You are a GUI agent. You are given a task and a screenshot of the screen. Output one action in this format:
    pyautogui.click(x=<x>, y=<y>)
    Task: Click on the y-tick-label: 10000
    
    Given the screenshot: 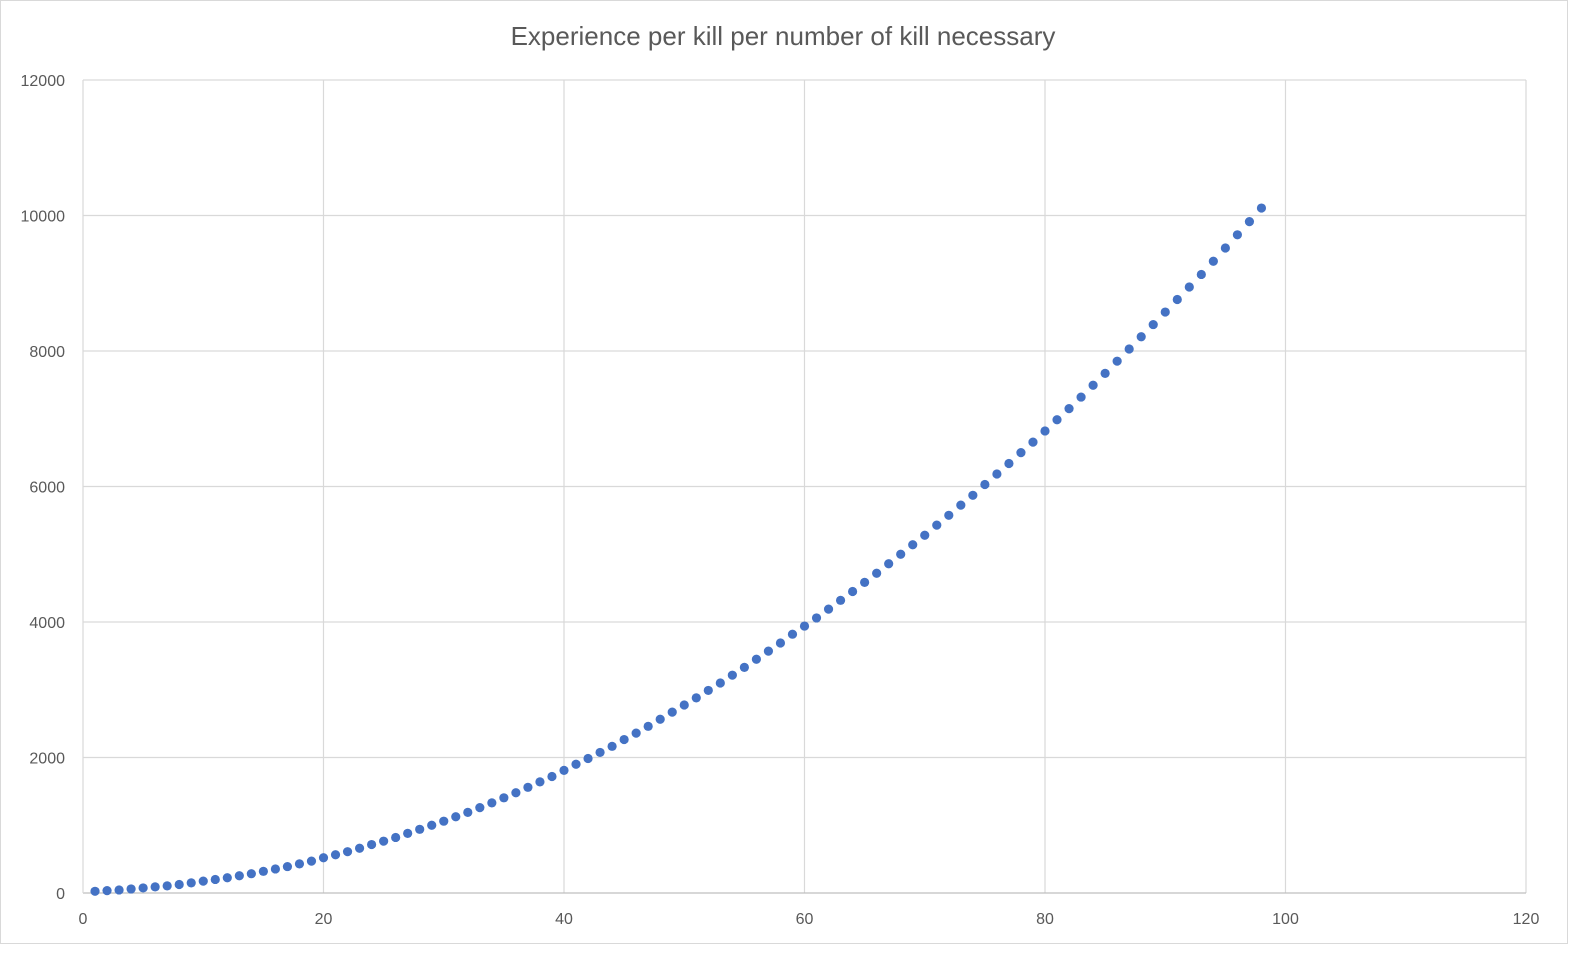 What is the action you would take?
    pyautogui.click(x=43, y=217)
    